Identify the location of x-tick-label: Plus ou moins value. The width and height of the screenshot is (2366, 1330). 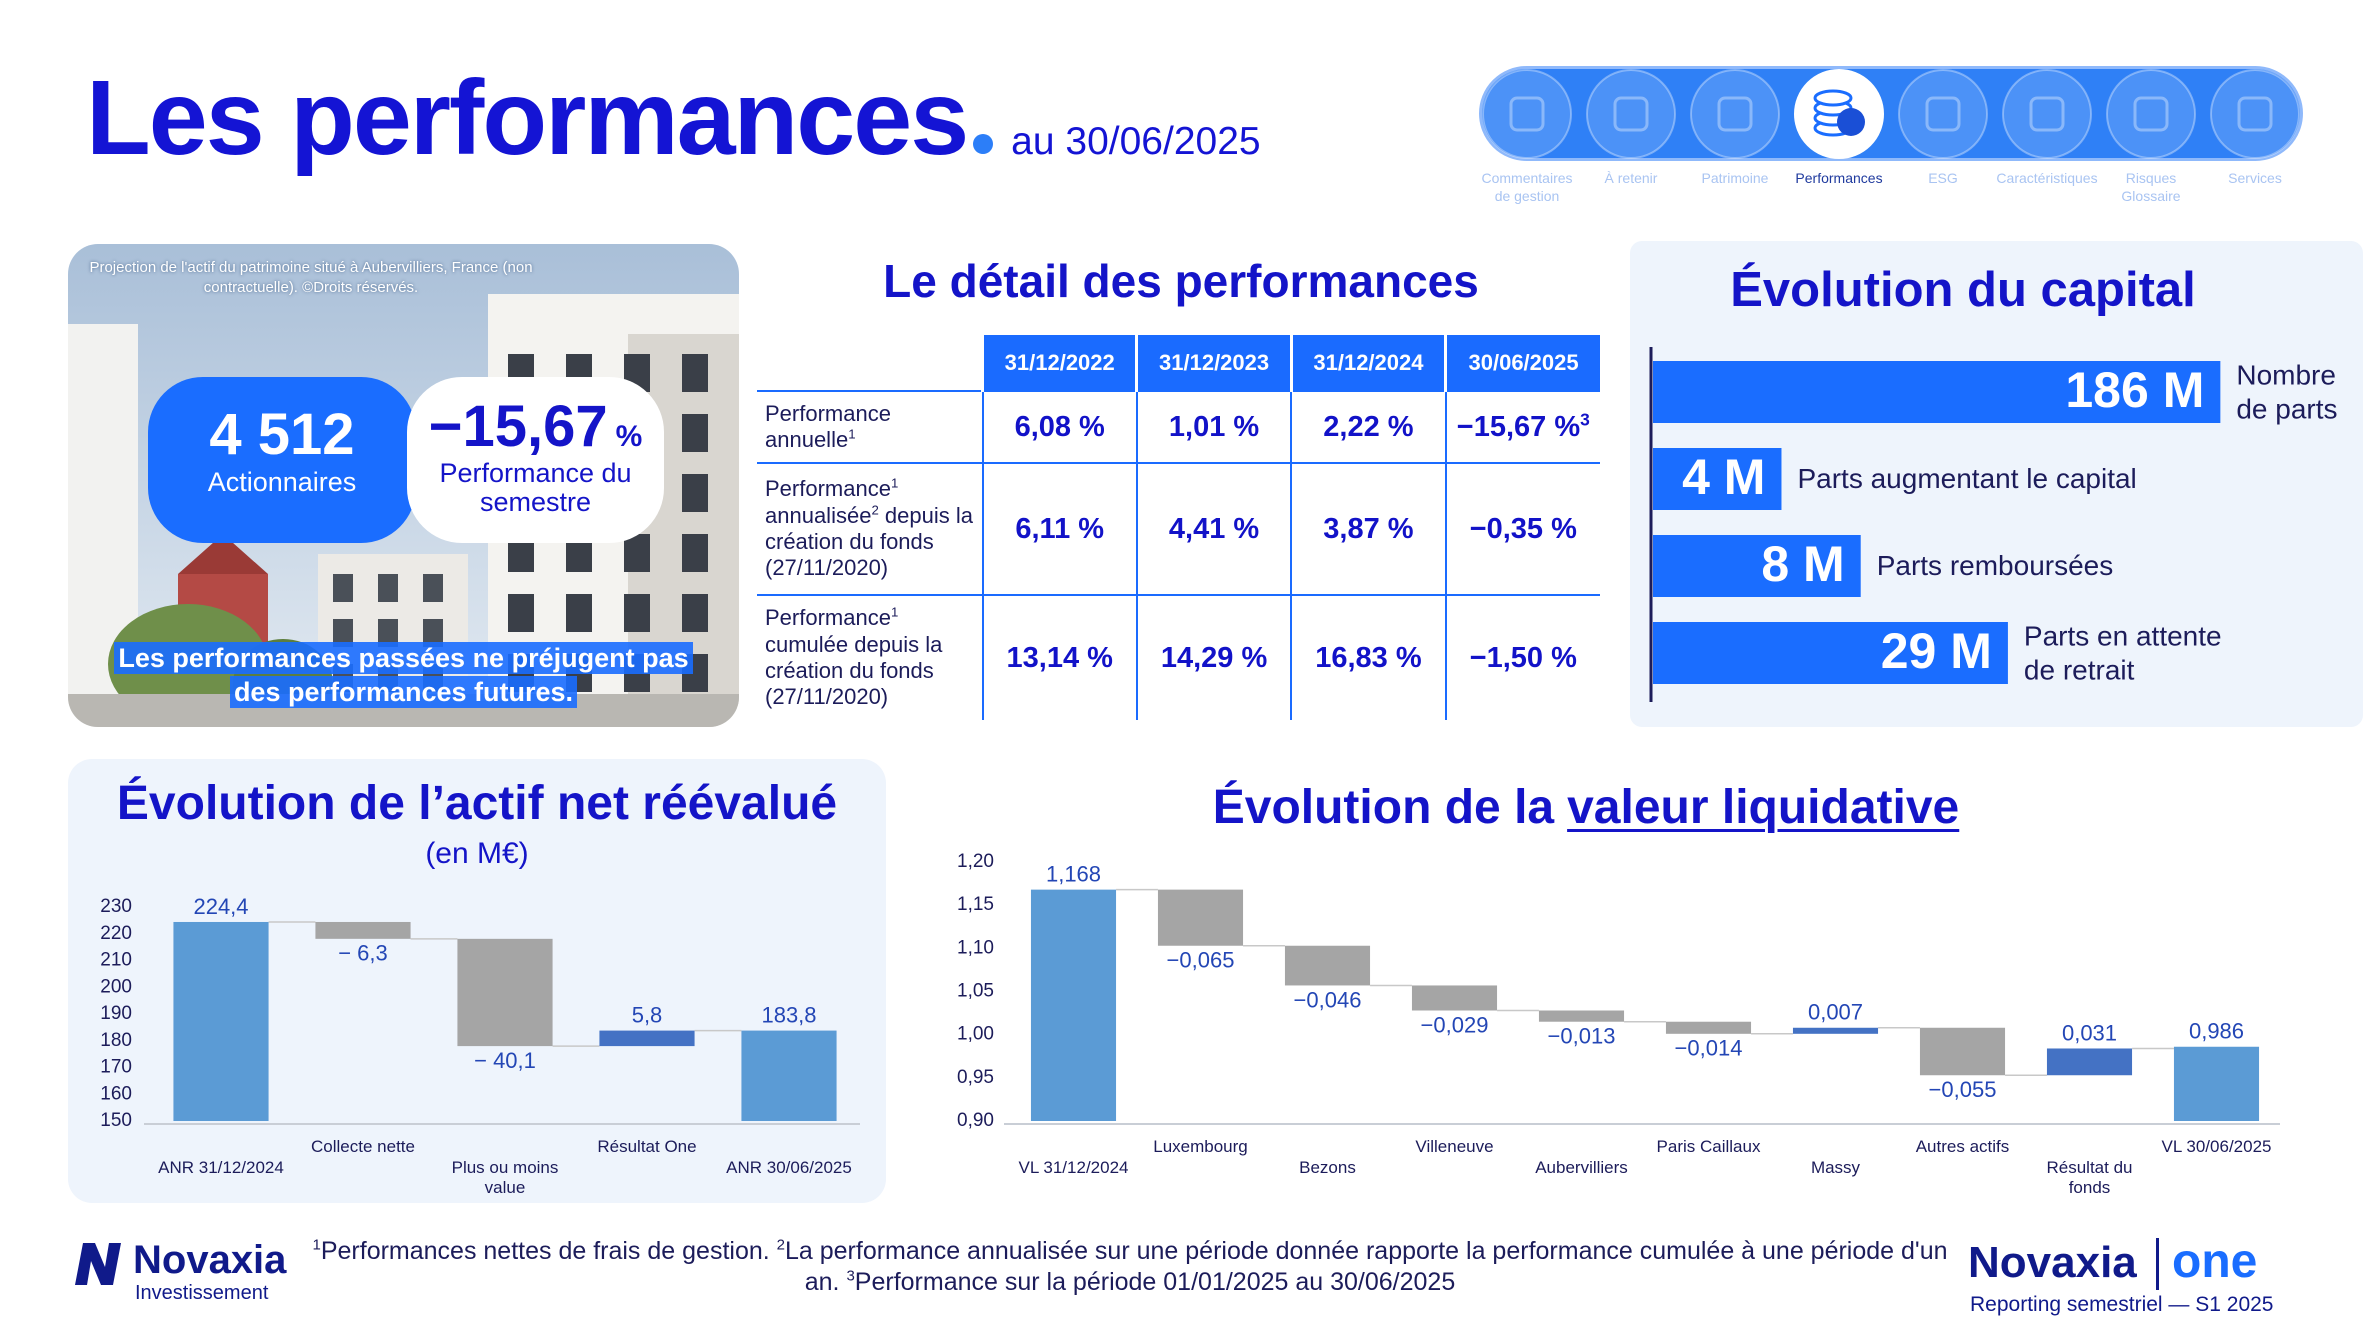
(505, 1178).